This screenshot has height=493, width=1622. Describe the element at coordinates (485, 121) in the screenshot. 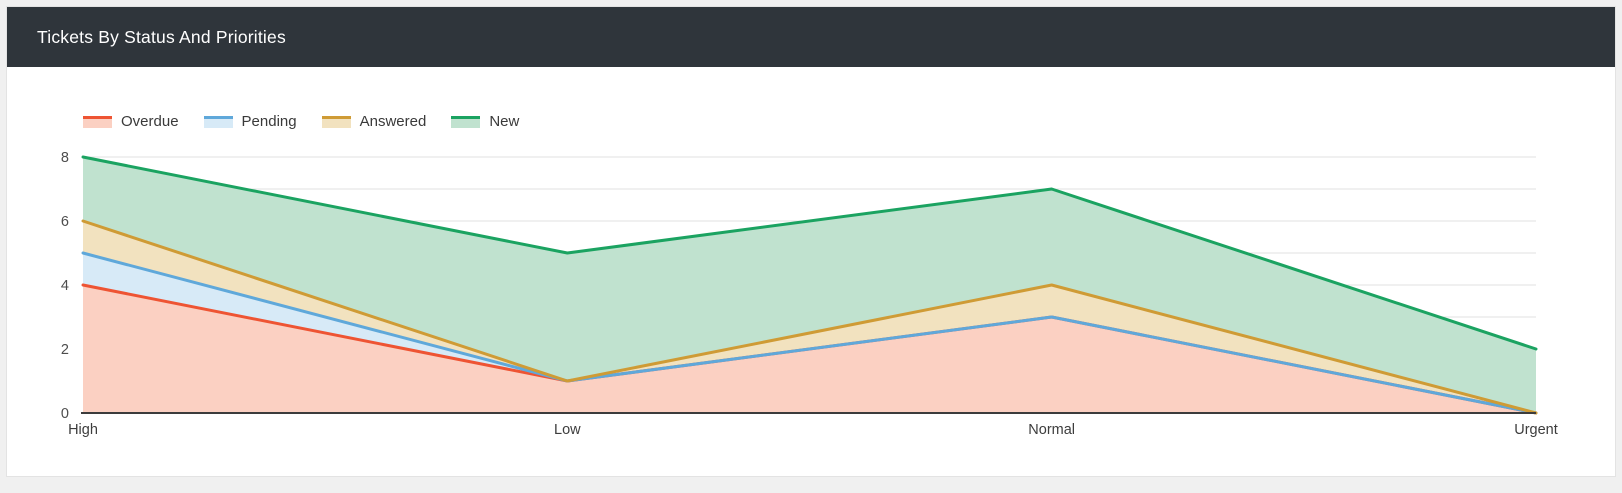

I see `legend-item-new: New` at that location.